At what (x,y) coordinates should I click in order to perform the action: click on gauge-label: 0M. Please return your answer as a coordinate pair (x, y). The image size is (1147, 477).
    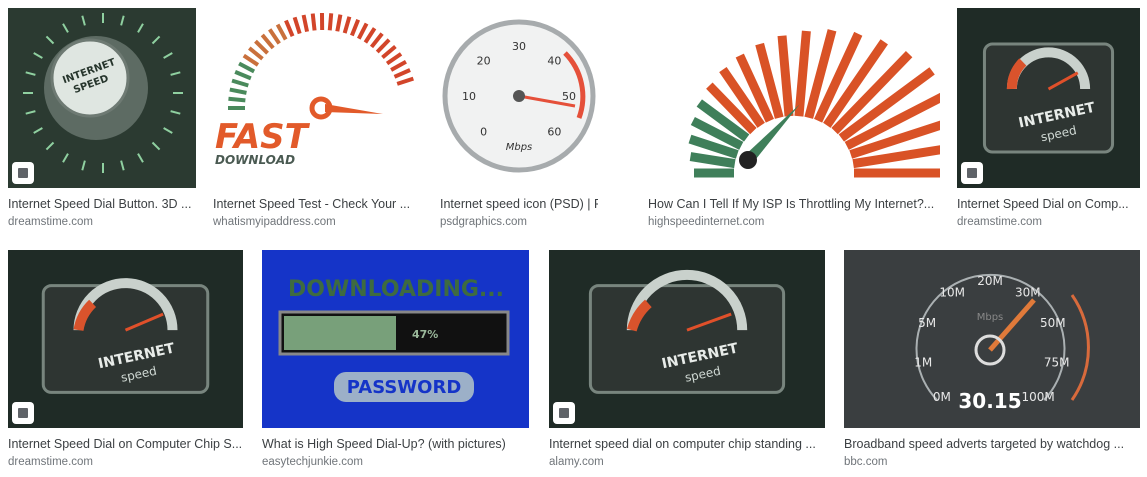
    Looking at the image, I should click on (942, 397).